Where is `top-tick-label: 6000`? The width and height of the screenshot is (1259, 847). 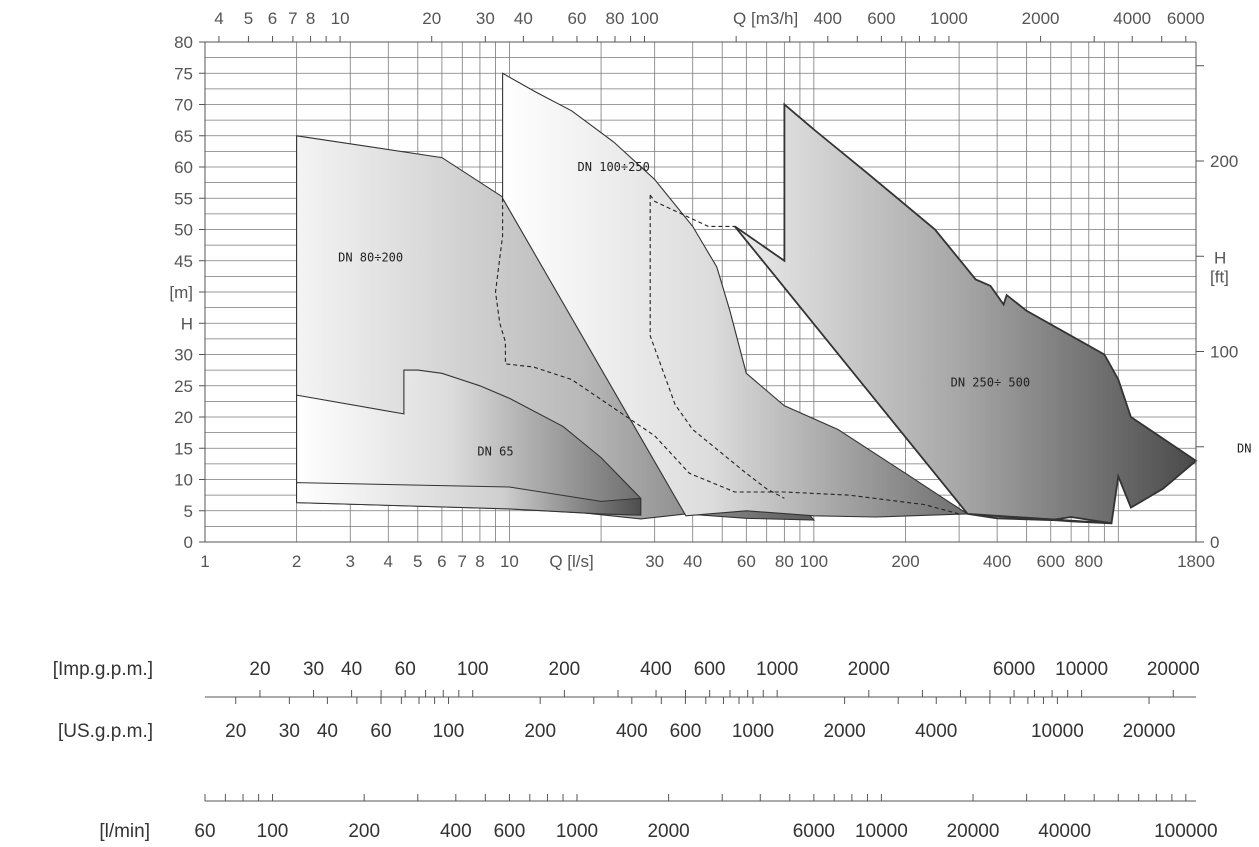
top-tick-label: 6000 is located at coordinates (1186, 18).